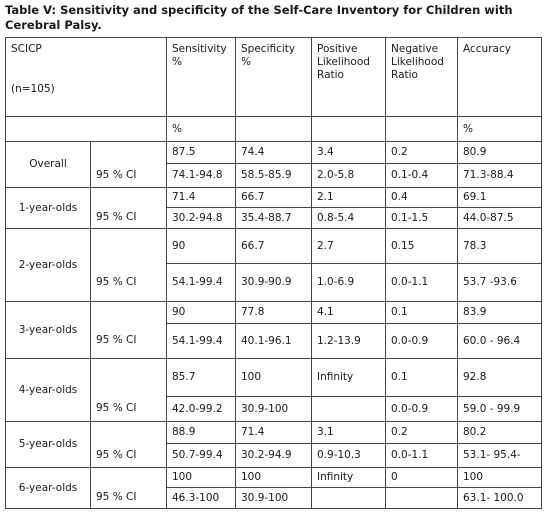 This screenshot has height=526, width=546. Describe the element at coordinates (348, 282) in the screenshot. I see `ci-plr: 1.0-6.9` at that location.